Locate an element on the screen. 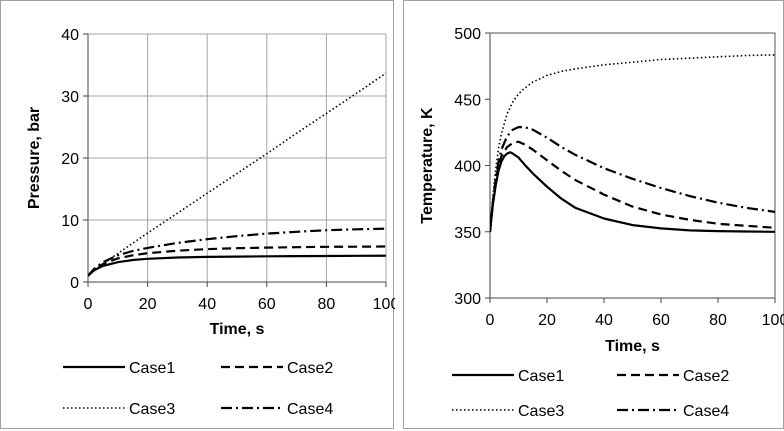 This screenshot has width=784, height=431. y-tick-label: 300 is located at coordinates (467, 299).